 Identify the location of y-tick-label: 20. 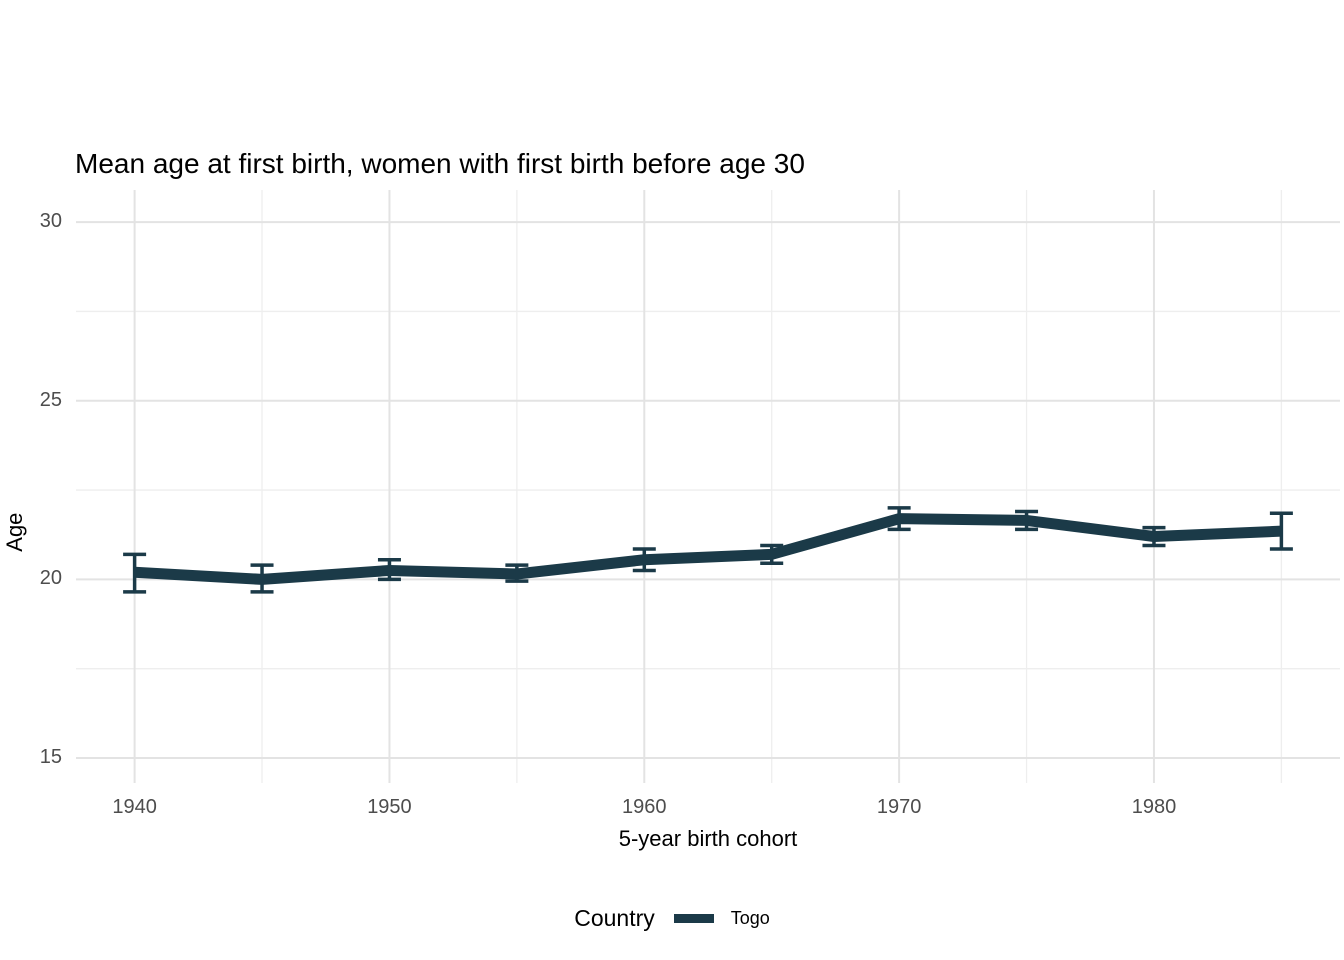
(50, 578).